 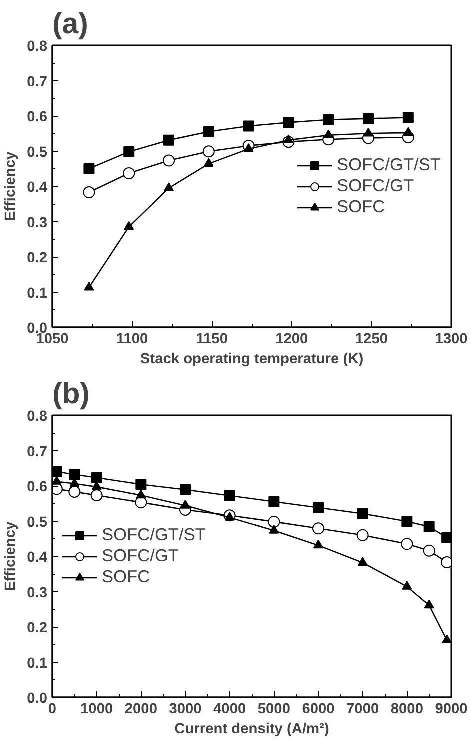 What do you see at coordinates (292, 340) in the screenshot?
I see `x-tick-label: 1200` at bounding box center [292, 340].